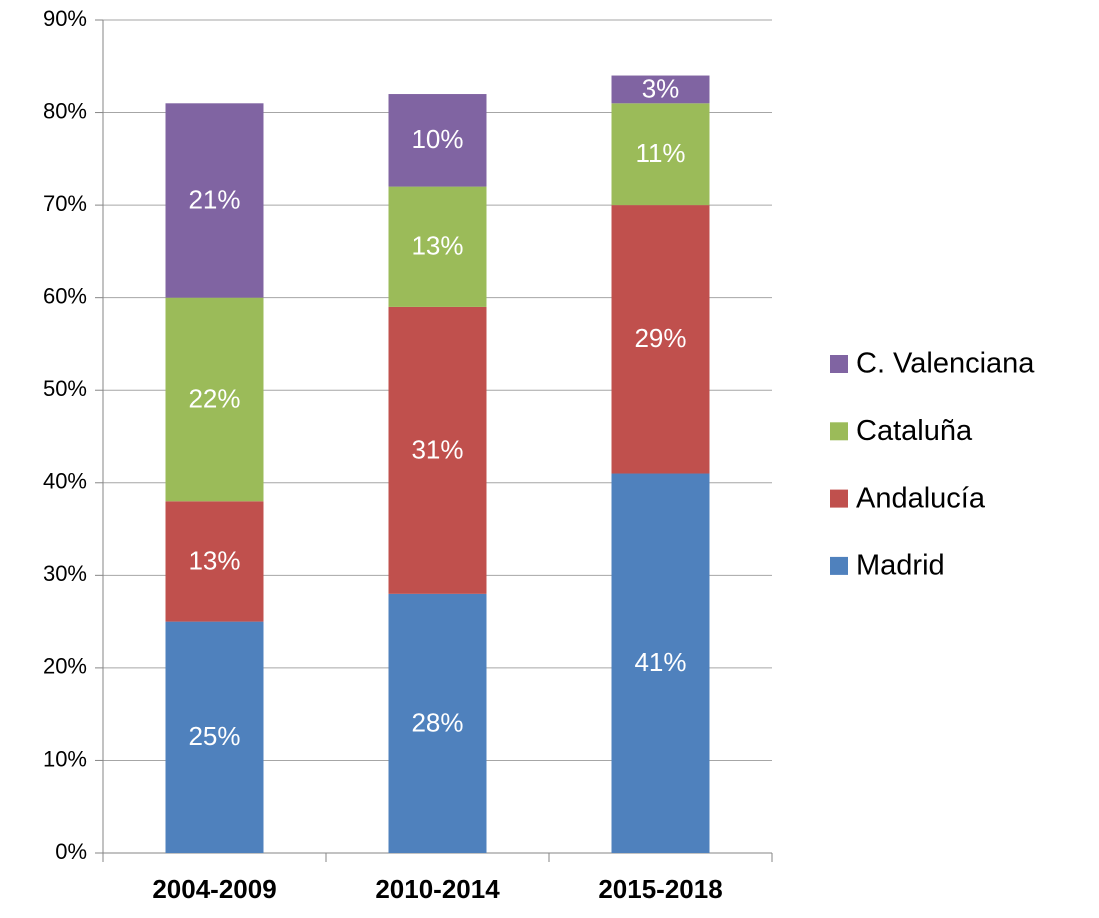 This screenshot has height=918, width=1099. I want to click on data-label: 22%, so click(214, 398).